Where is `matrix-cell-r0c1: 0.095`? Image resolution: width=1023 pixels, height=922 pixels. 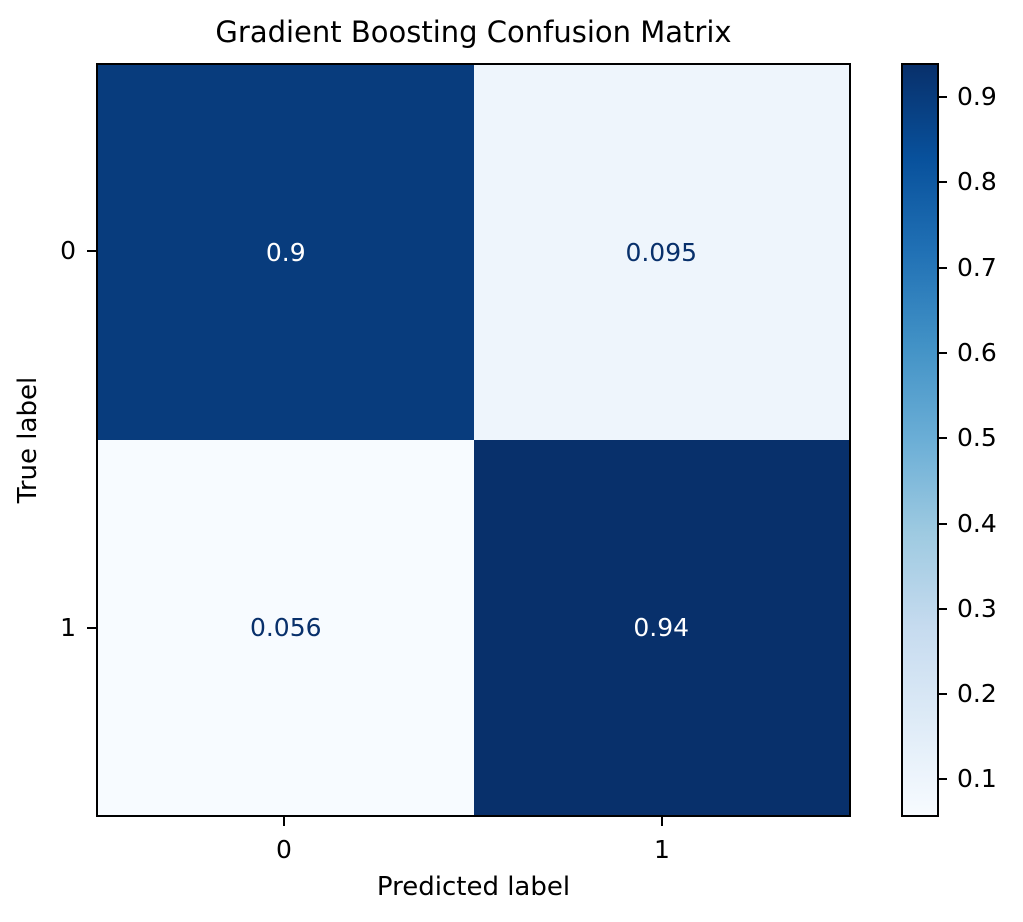 matrix-cell-r0c1: 0.095 is located at coordinates (661, 252).